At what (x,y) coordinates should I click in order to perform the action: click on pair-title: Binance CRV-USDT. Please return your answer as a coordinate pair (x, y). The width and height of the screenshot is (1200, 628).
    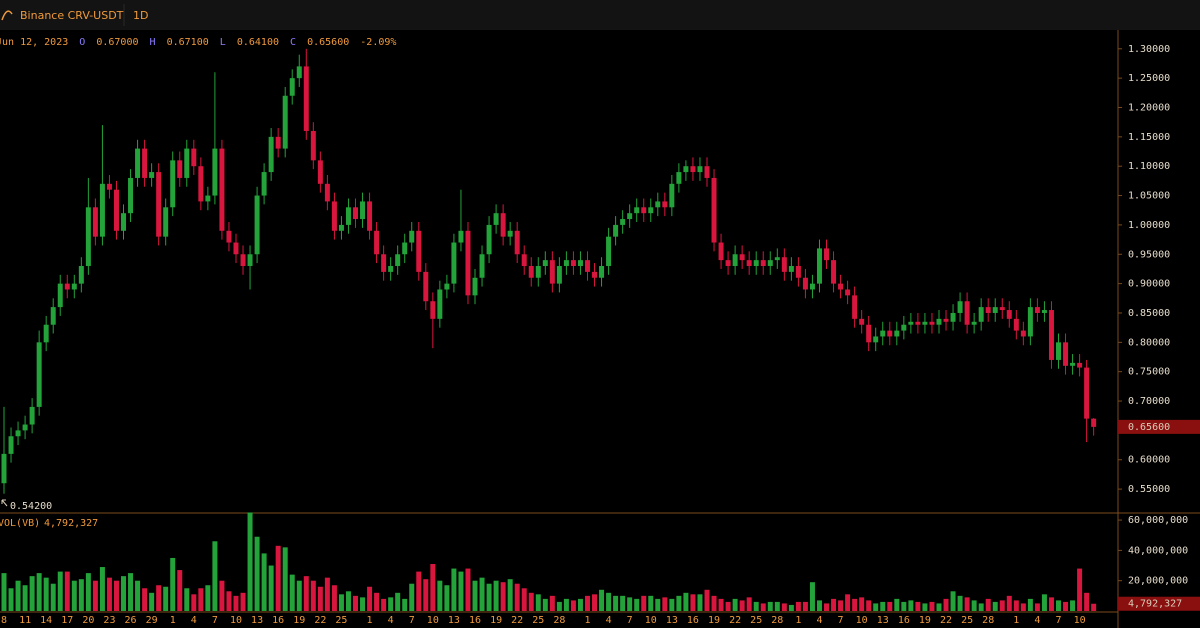
    Looking at the image, I should click on (72, 15).